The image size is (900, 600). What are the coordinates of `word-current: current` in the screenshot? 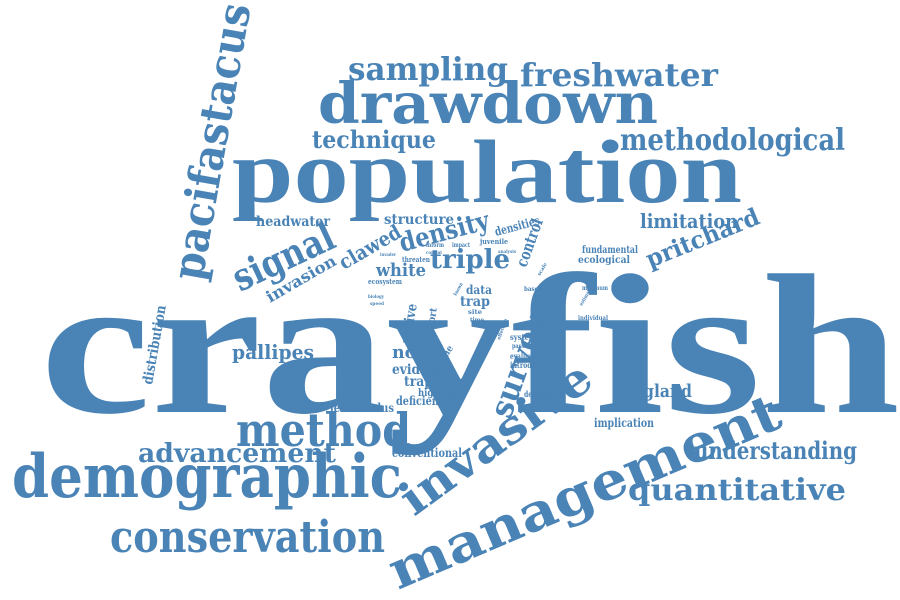 It's located at (434, 253).